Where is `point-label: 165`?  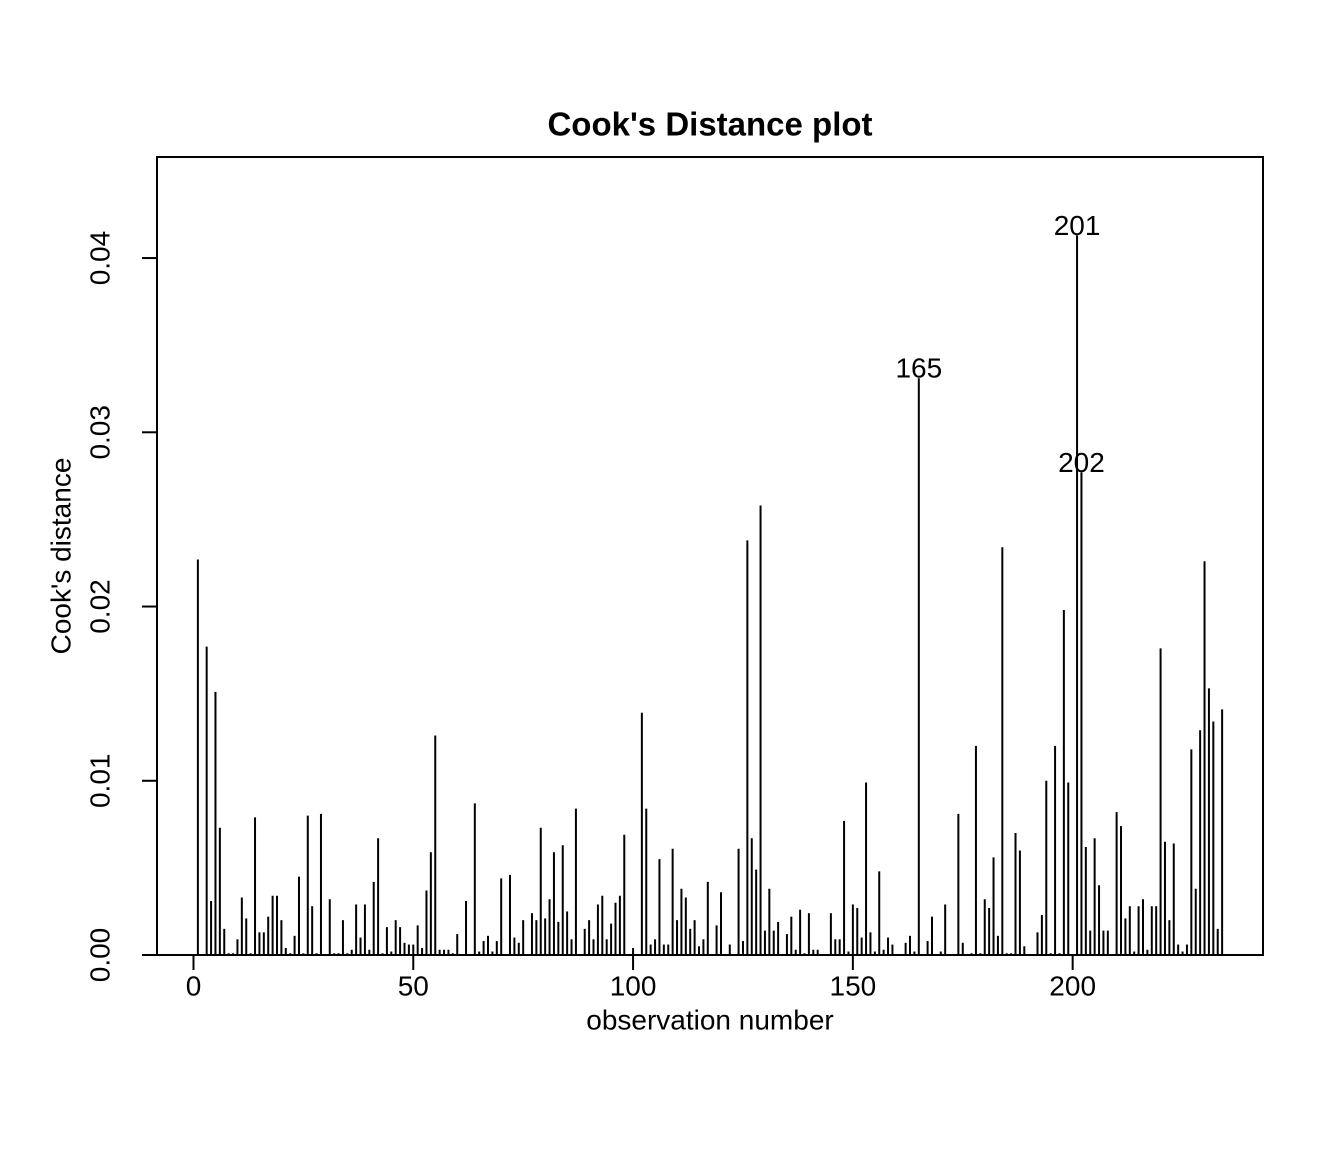 point-label: 165 is located at coordinates (918, 368).